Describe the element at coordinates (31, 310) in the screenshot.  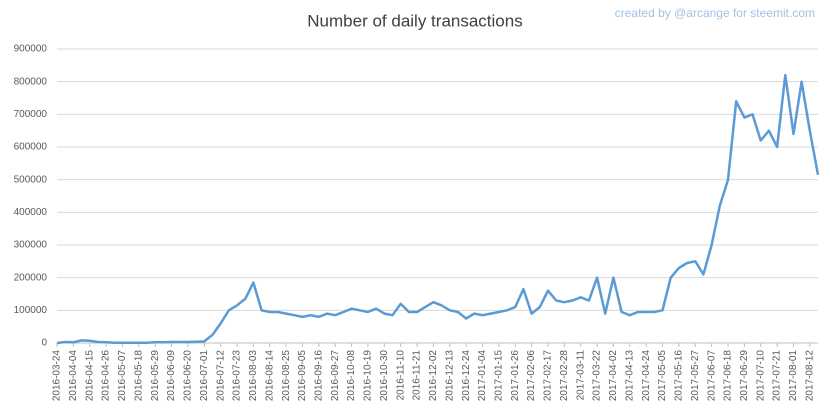
I see `y-tick-label: 100000` at that location.